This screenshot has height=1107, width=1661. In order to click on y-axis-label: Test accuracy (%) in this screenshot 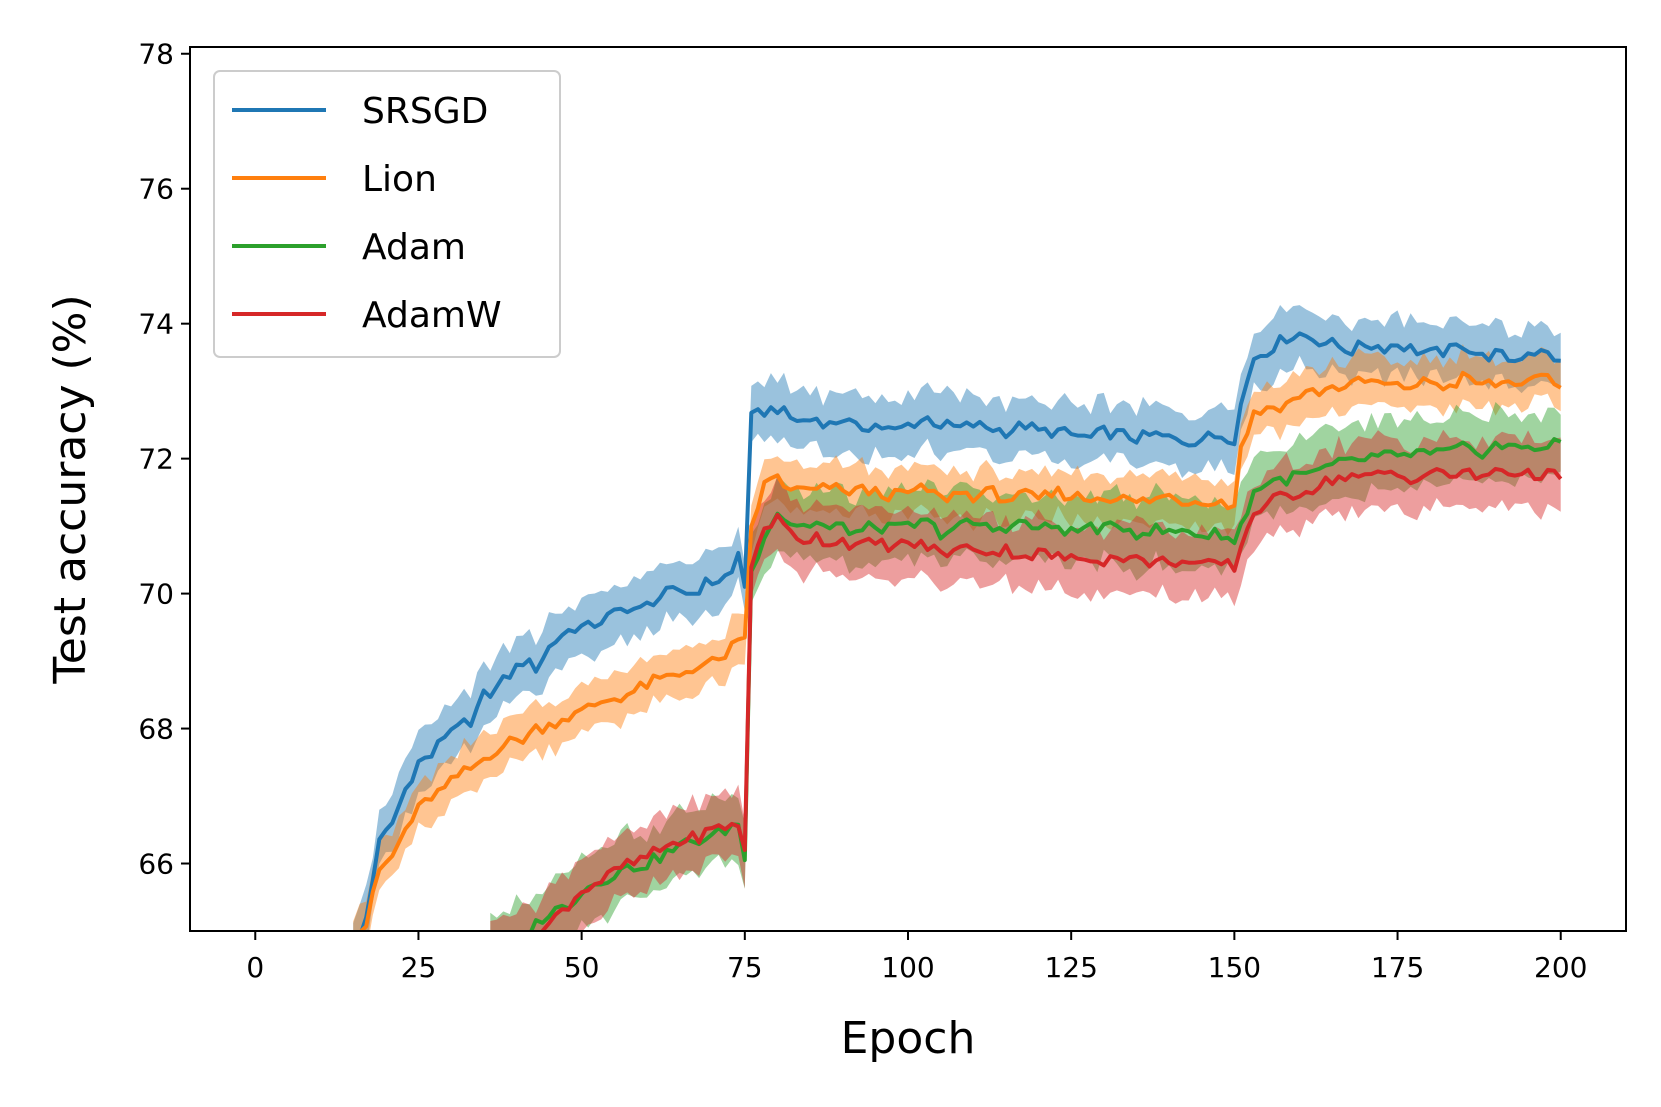, I will do `click(70, 489)`.